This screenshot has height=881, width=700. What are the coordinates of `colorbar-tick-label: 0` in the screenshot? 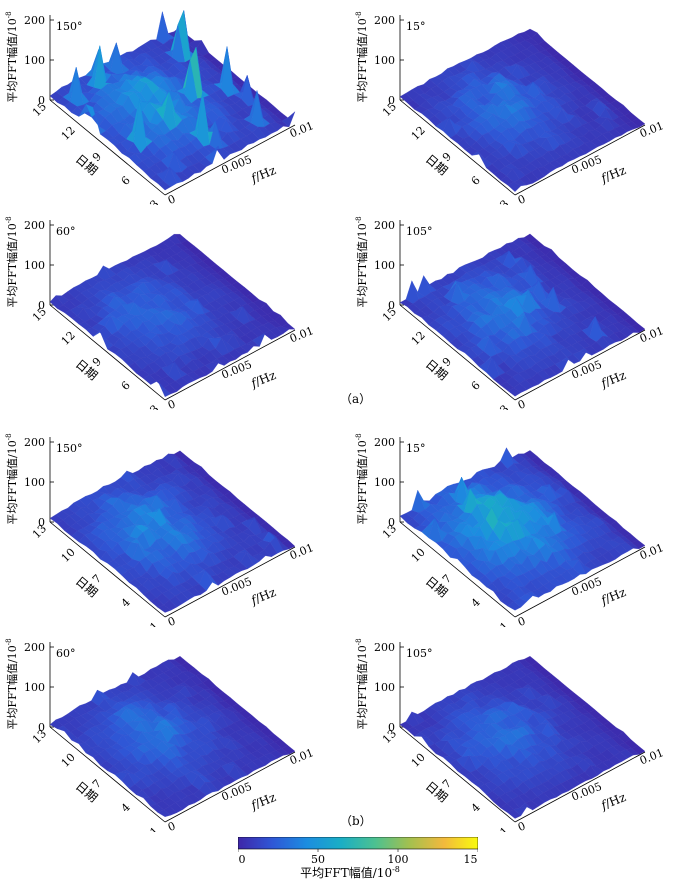 It's located at (242, 859).